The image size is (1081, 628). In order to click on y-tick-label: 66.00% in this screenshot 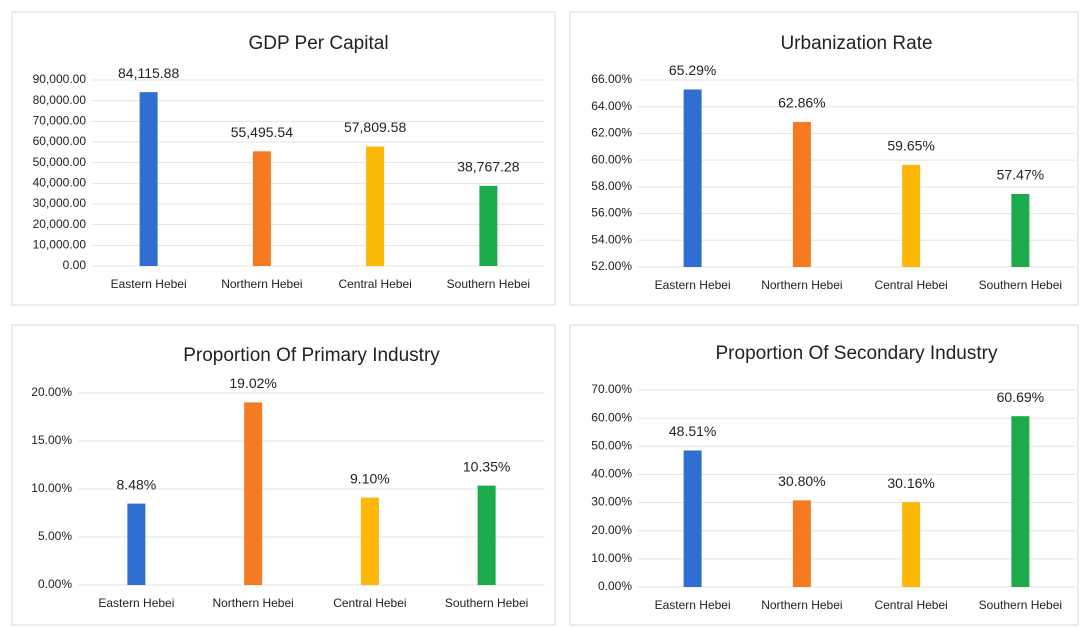, I will do `click(611, 79)`.